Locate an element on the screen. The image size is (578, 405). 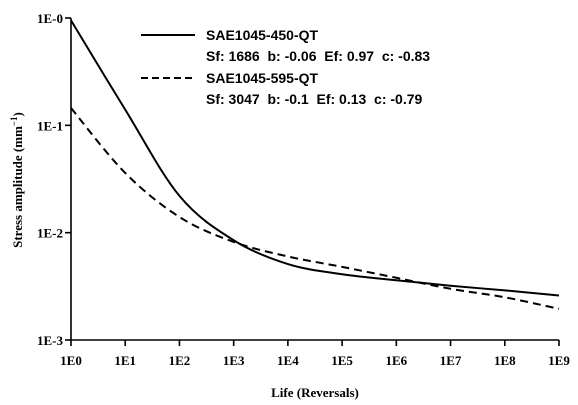
y-tick-label: 1E-2 is located at coordinates (50, 233).